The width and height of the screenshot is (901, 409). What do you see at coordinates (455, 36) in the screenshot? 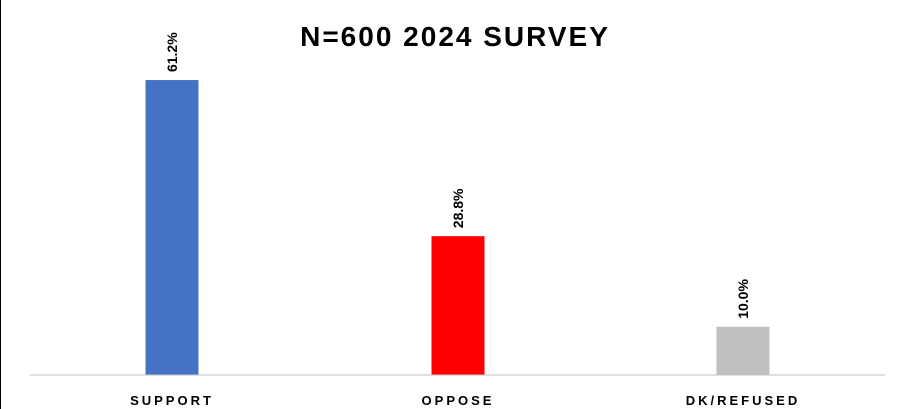
I see `chart-title: N=600 2024 SURVEY` at bounding box center [455, 36].